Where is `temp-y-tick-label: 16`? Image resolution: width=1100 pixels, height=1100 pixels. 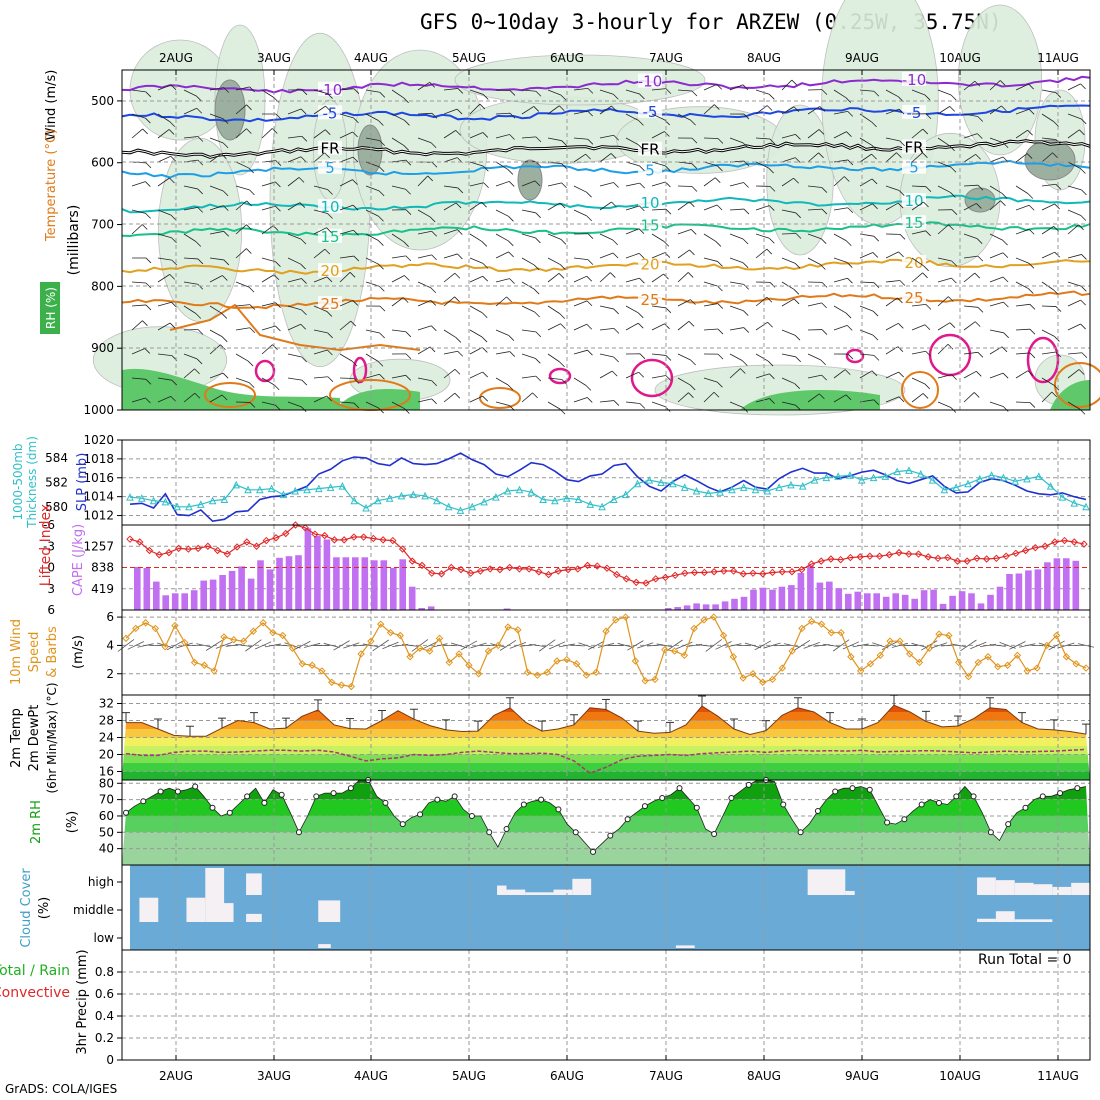
temp-y-tick-label: 16 is located at coordinates (106, 772).